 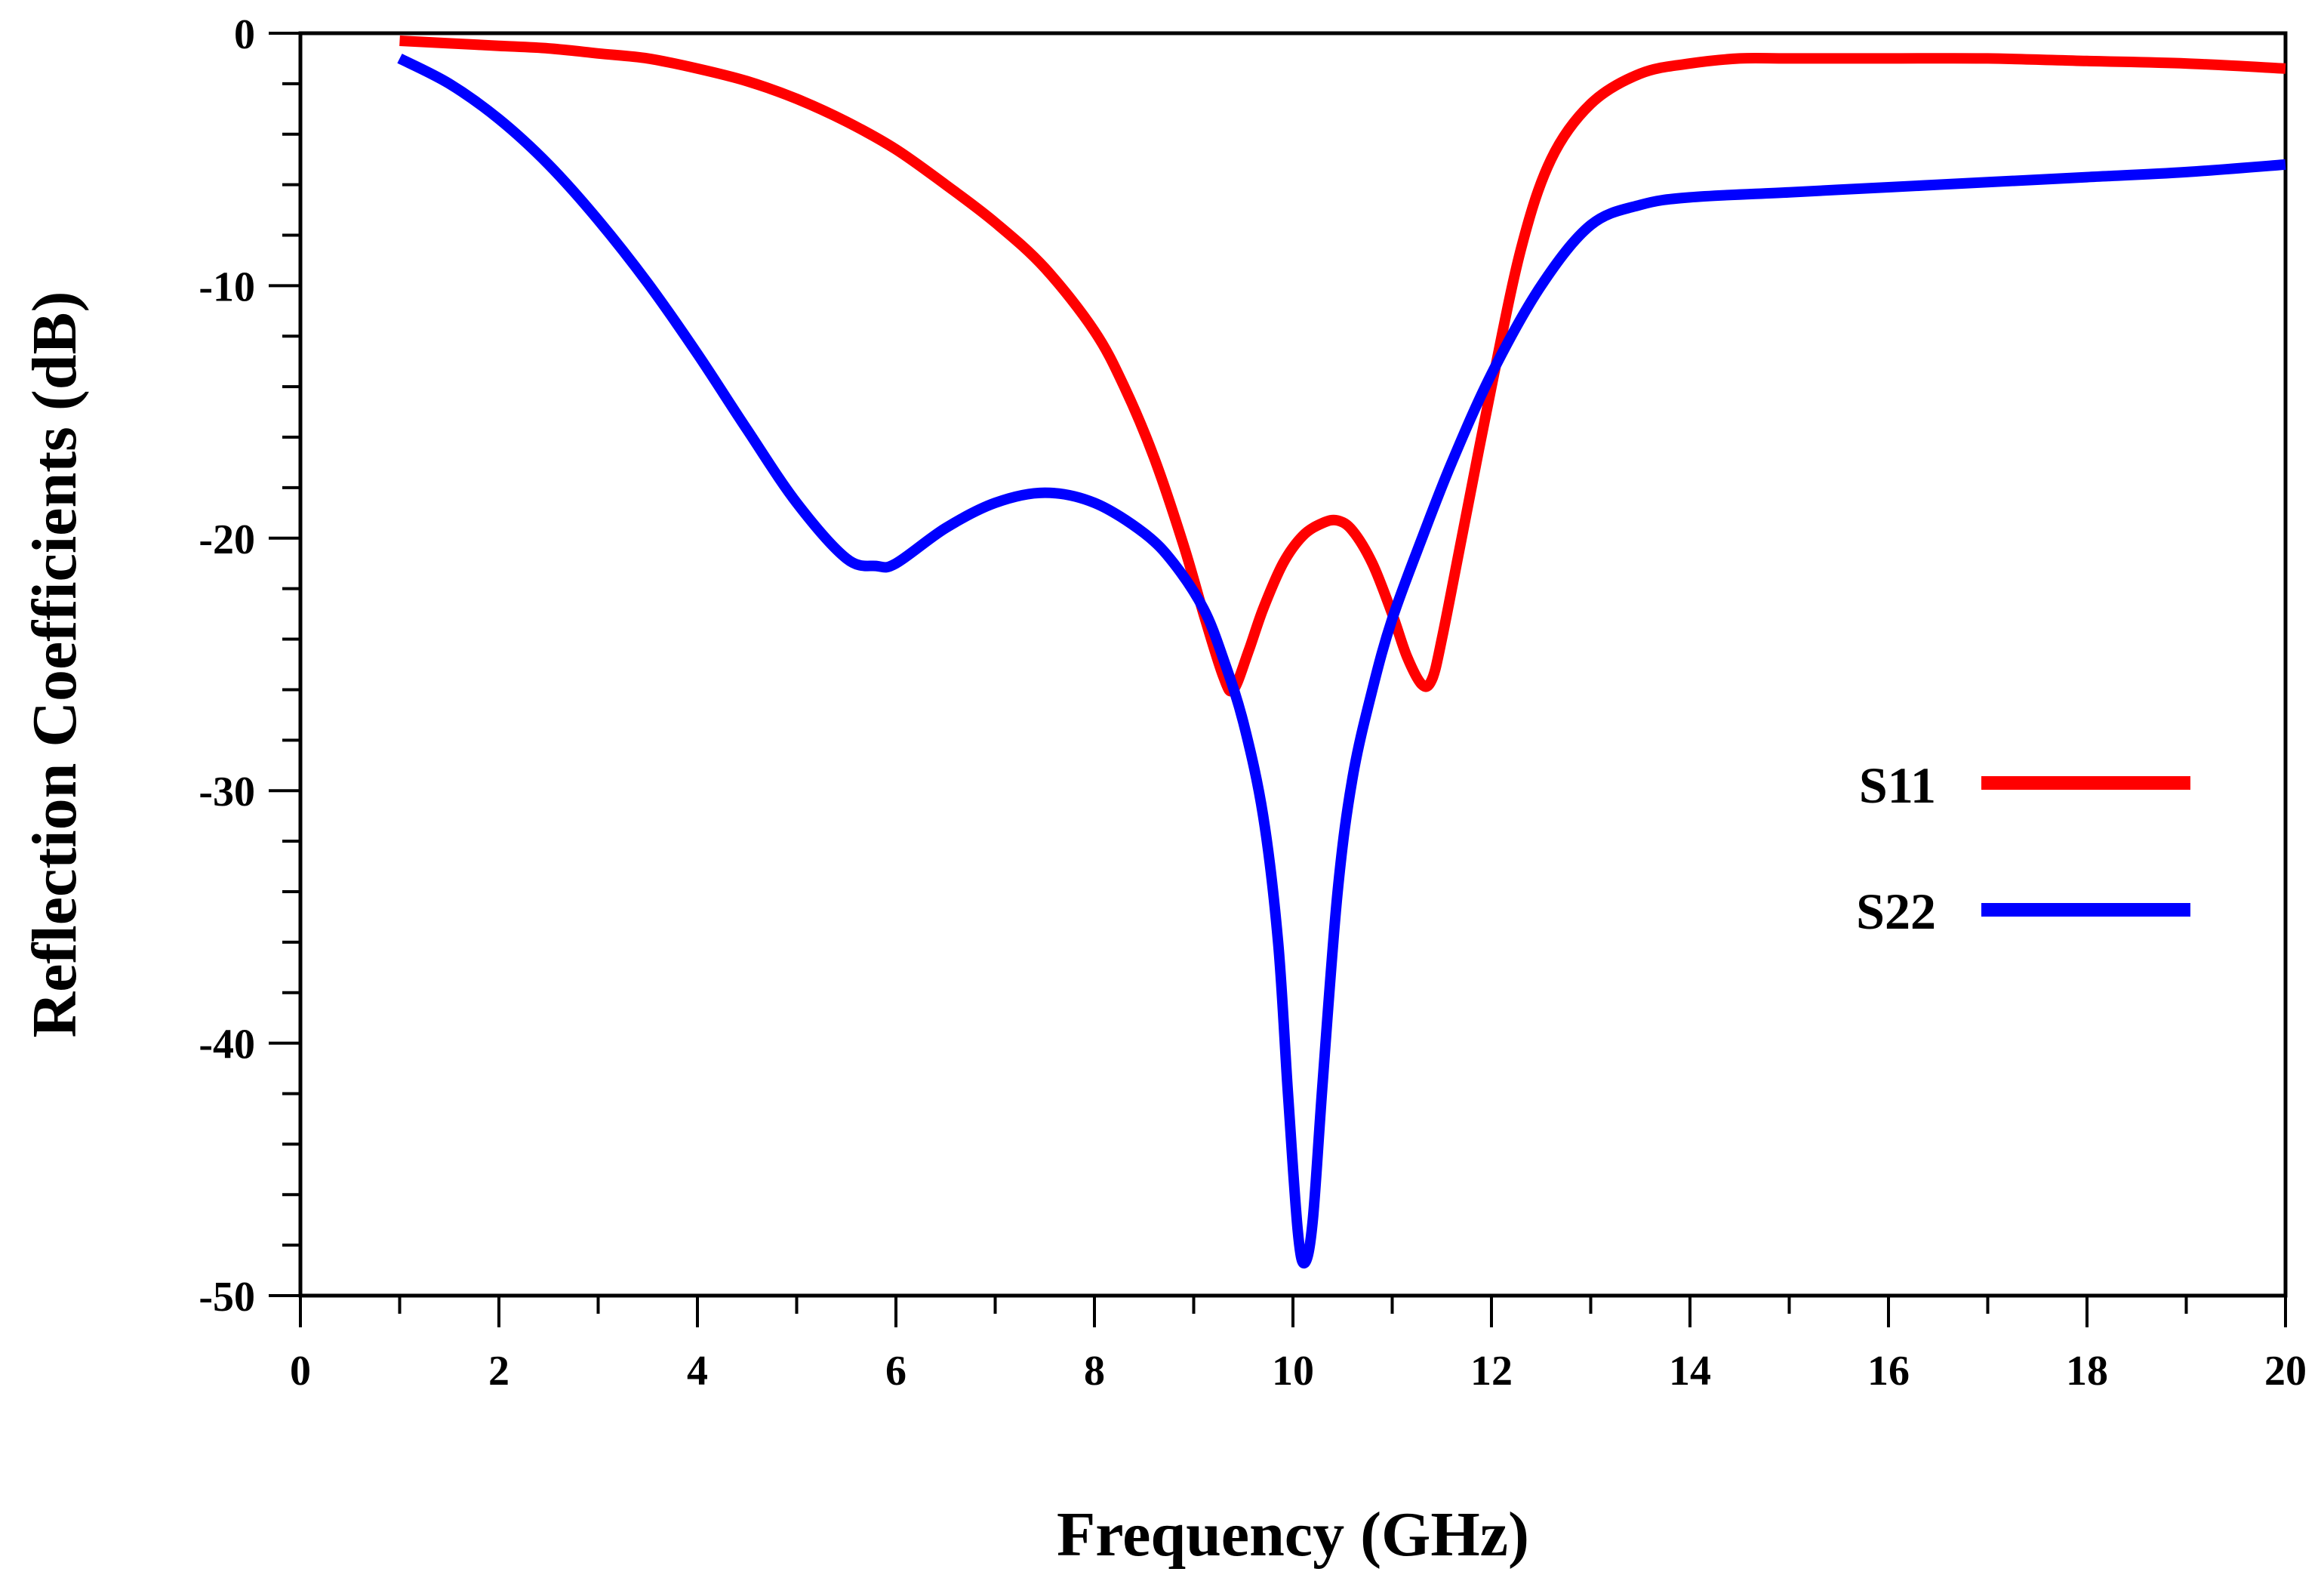 What do you see at coordinates (300, 1371) in the screenshot?
I see `x-tick-label: 0` at bounding box center [300, 1371].